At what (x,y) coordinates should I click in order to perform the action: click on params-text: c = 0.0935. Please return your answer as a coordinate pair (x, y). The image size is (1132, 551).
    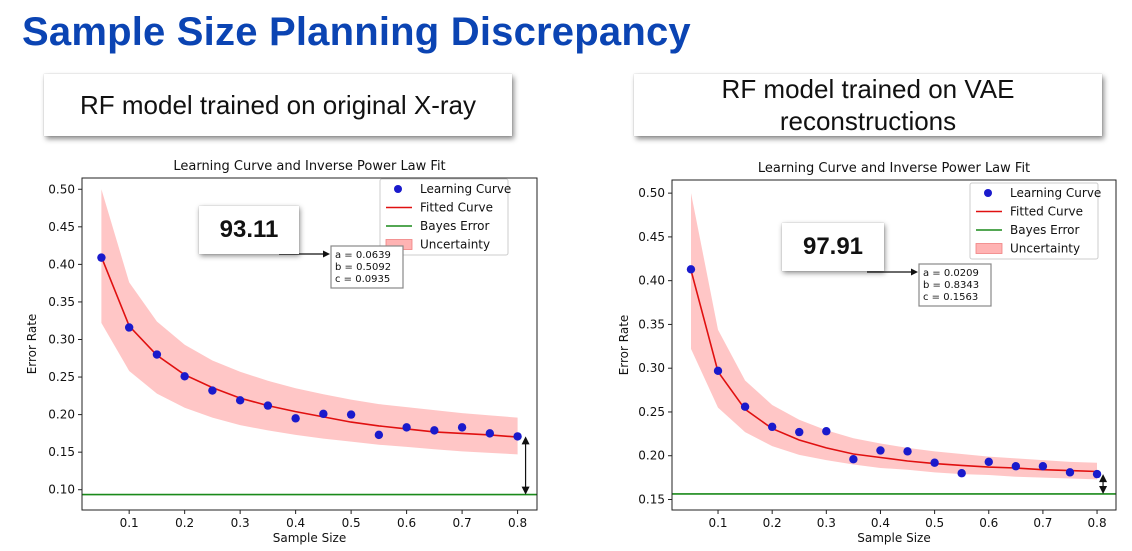
    Looking at the image, I should click on (362, 279).